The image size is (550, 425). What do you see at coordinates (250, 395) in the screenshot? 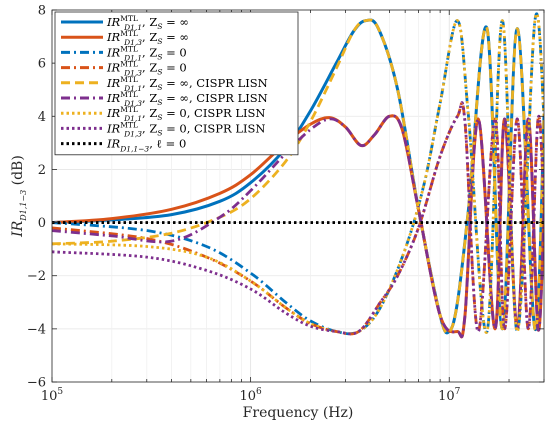
I see `x-tick-label: 10⁶` at bounding box center [250, 395].